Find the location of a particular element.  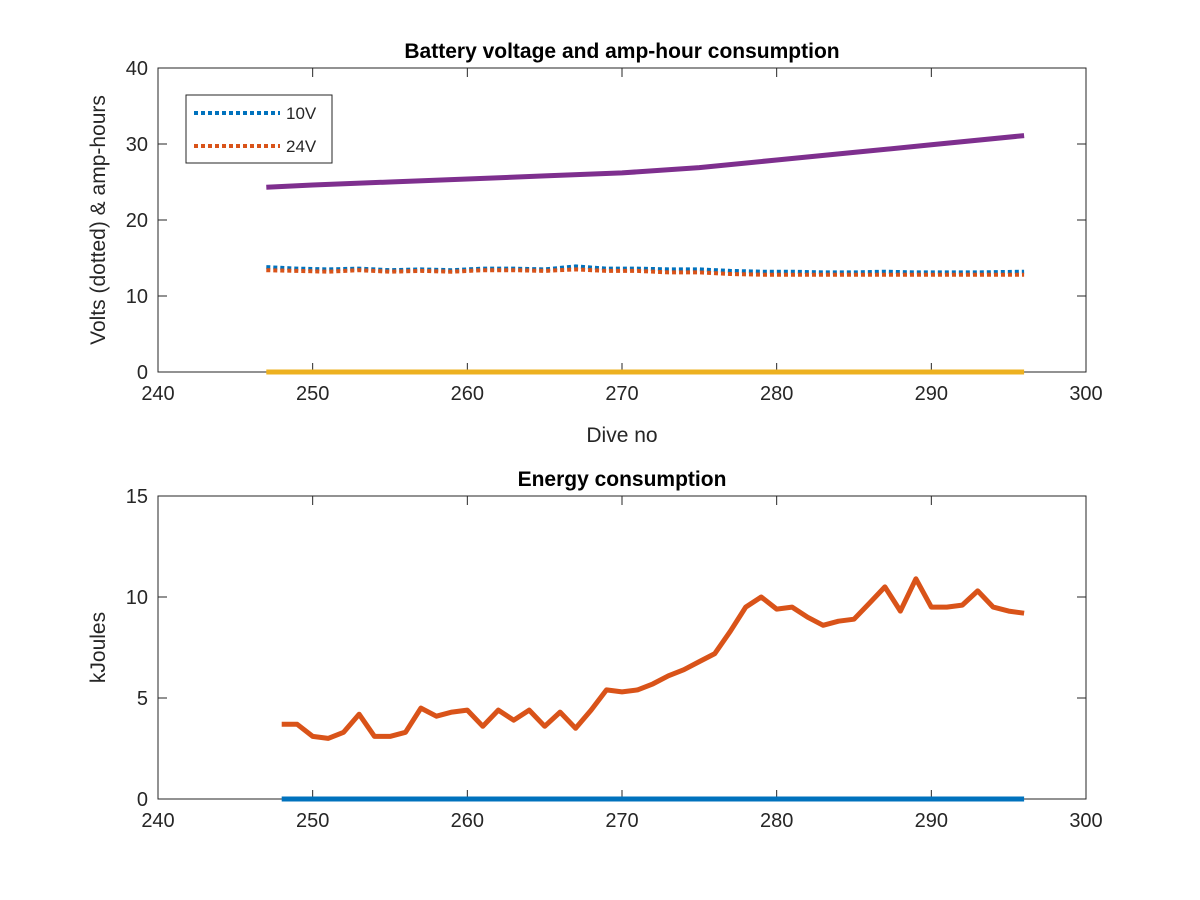

y-axis-label: kJoules is located at coordinates (98, 647).